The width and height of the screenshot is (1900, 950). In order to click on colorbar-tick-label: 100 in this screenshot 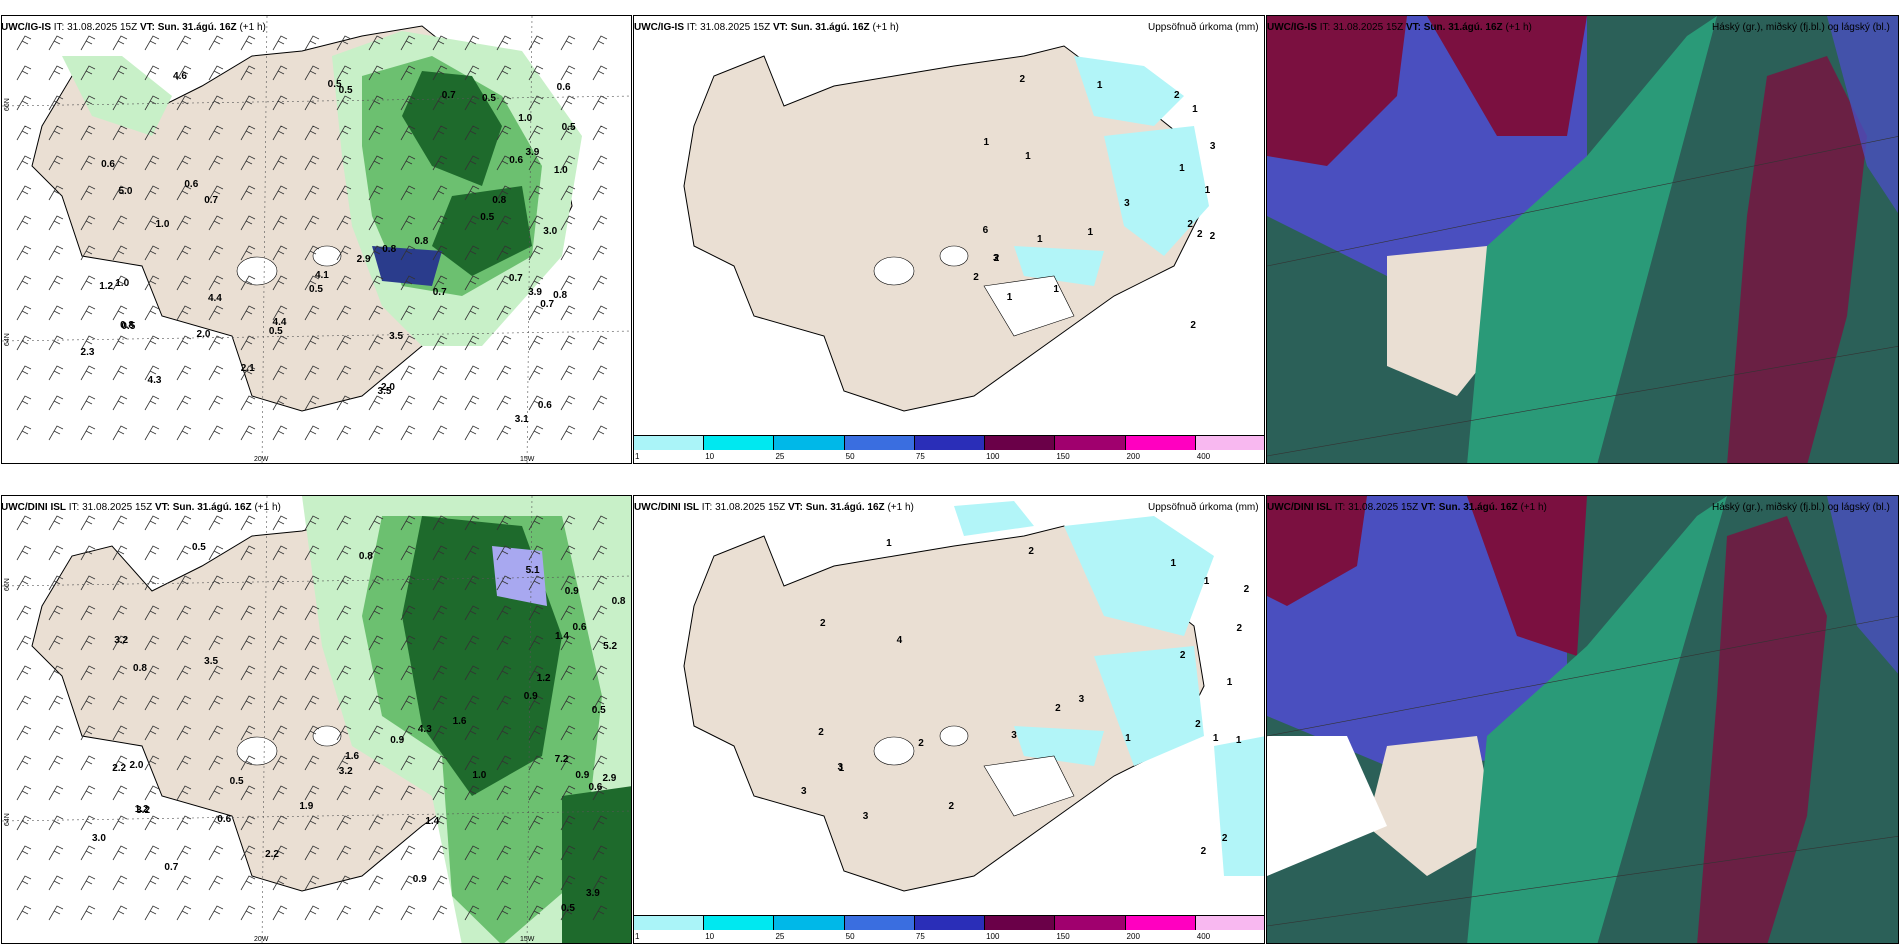, I will do `click(993, 456)`.